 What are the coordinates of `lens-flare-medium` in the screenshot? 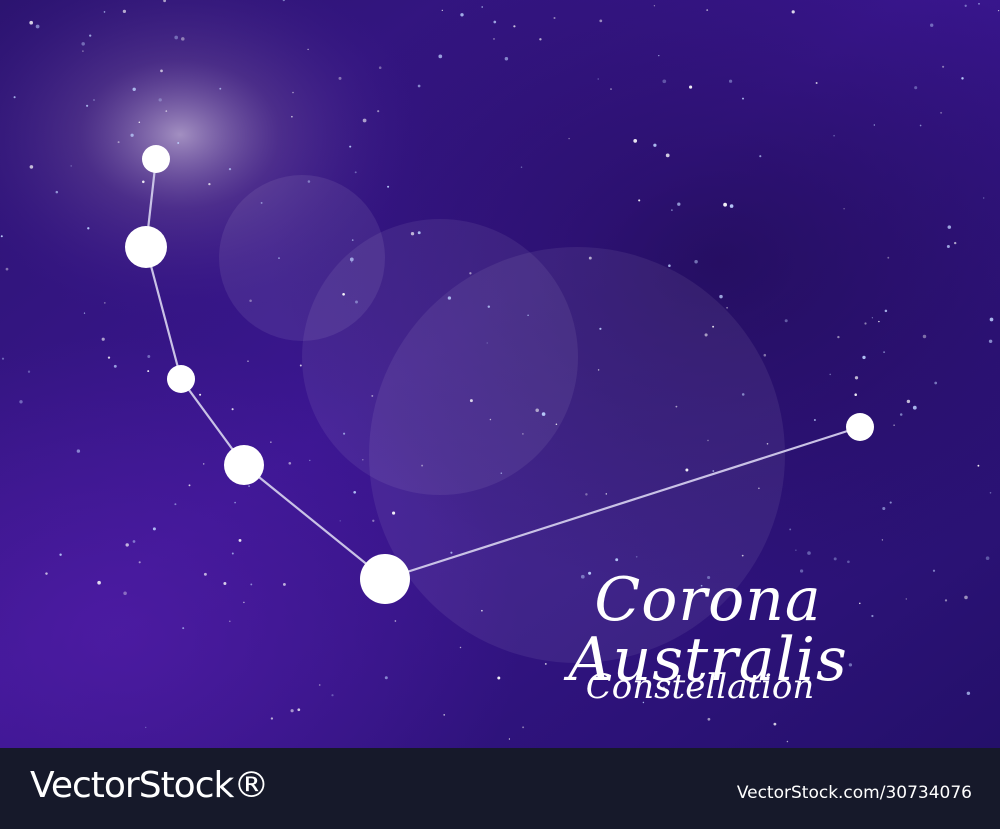 It's located at (440, 357).